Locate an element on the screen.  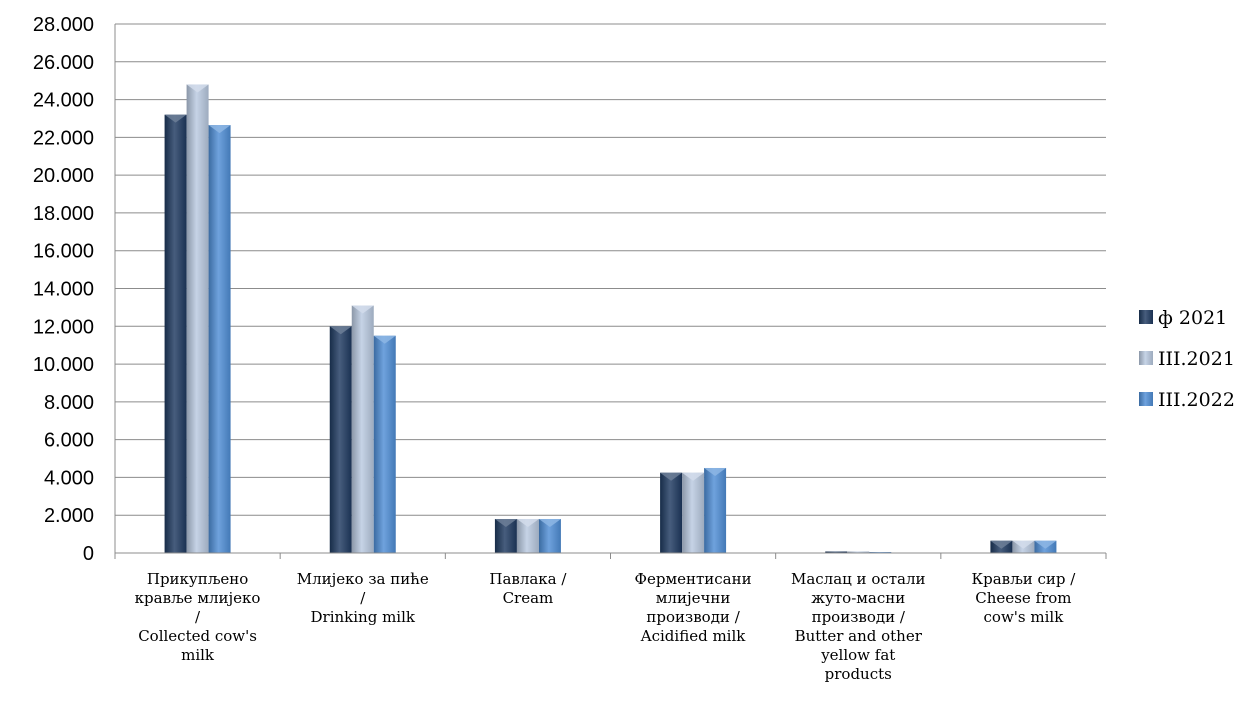
y-tick-label: 18.000 is located at coordinates (63, 214).